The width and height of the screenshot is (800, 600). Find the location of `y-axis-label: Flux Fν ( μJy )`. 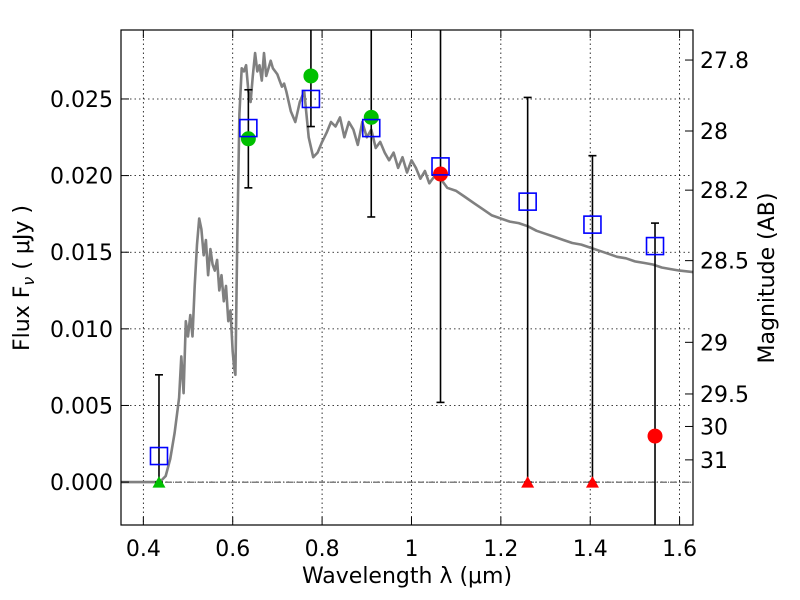

y-axis-label: Flux Fν ( μJy ) is located at coordinates (24, 278).